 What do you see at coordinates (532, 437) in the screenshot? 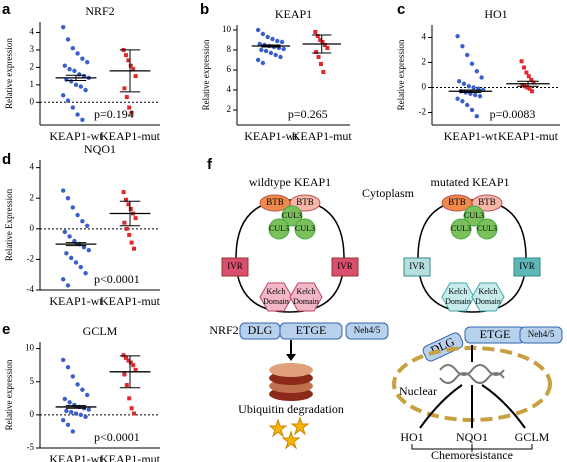
I see `gene-label: GCLM` at bounding box center [532, 437].